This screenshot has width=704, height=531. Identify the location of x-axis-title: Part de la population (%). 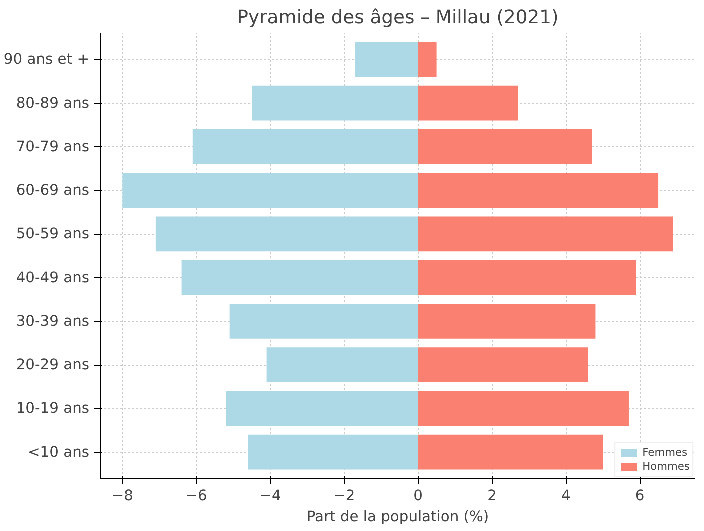
(398, 517).